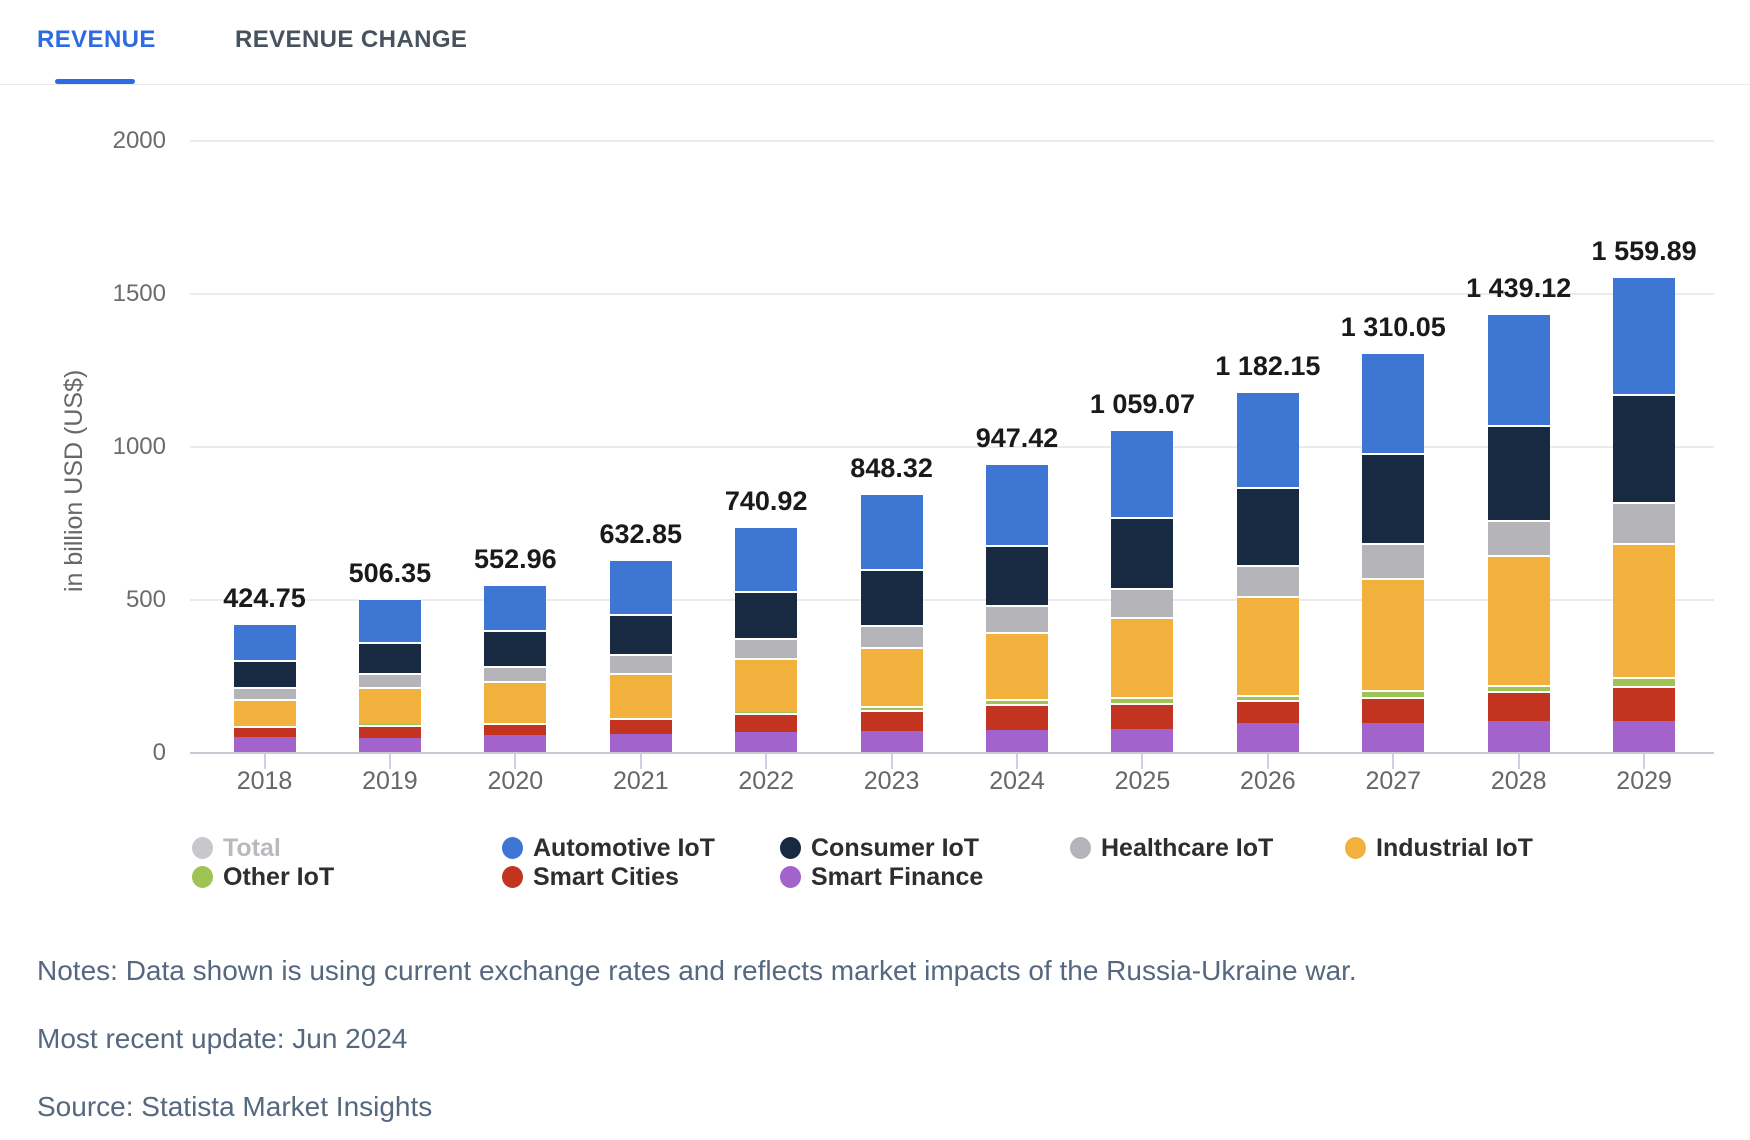  I want to click on bar-segment-smart-cities-2022, so click(766, 722).